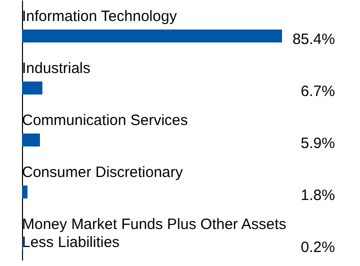 This screenshot has width=360, height=266. I want to click on data-label: 6.7%, so click(317, 91).